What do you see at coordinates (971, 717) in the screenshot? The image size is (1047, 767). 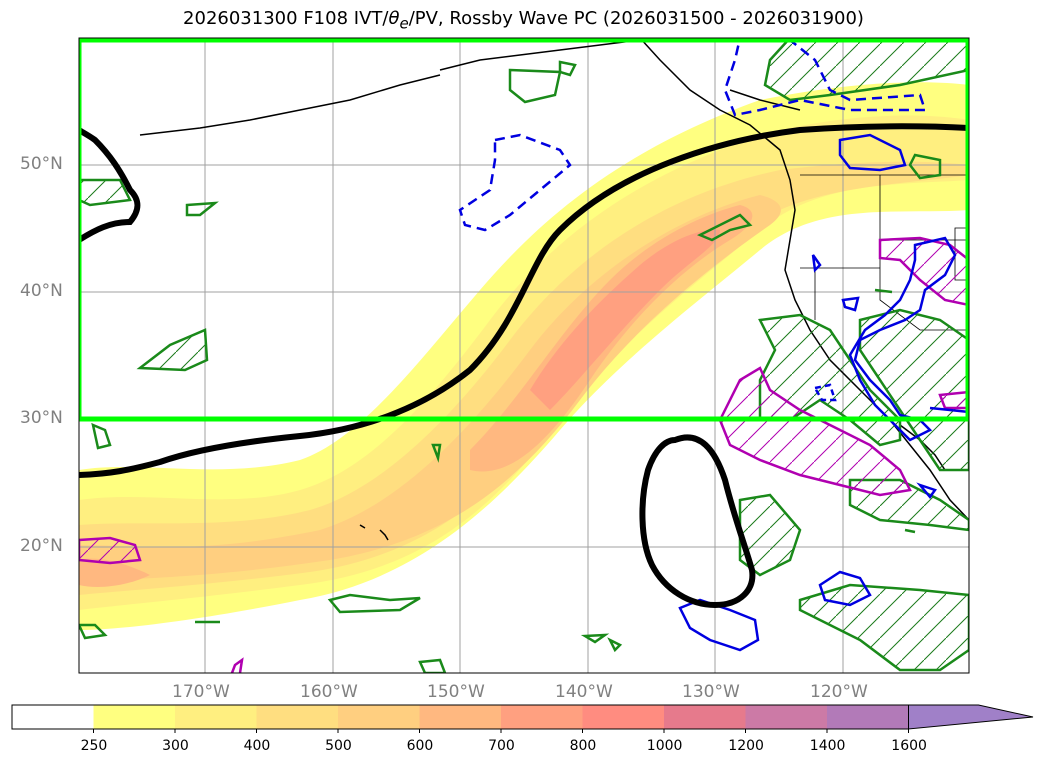 I see `colorbar-extend-arrow` at bounding box center [971, 717].